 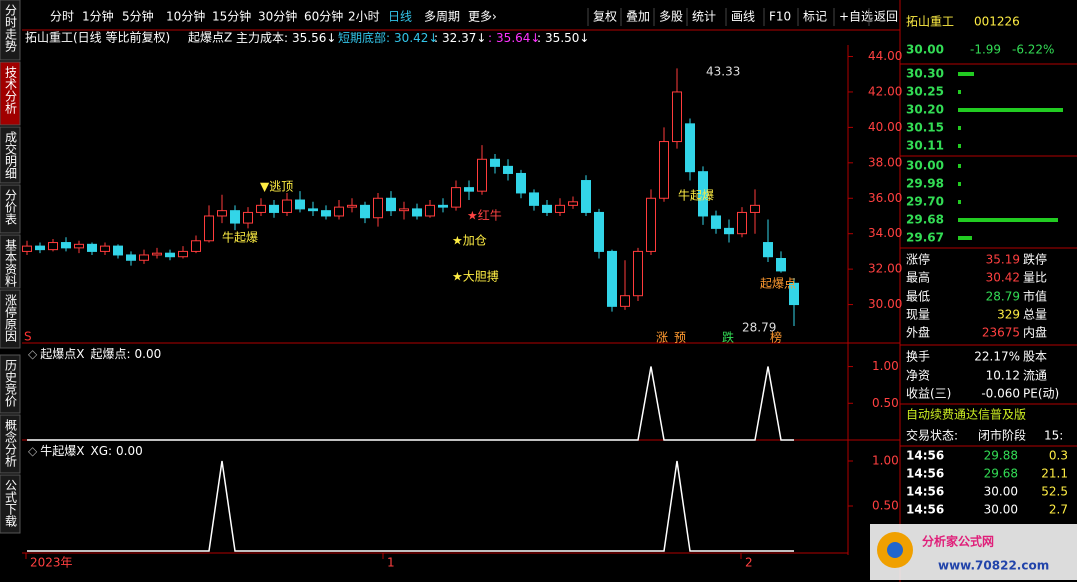 I want to click on stock-name: 拓山重工, so click(x=930, y=22).